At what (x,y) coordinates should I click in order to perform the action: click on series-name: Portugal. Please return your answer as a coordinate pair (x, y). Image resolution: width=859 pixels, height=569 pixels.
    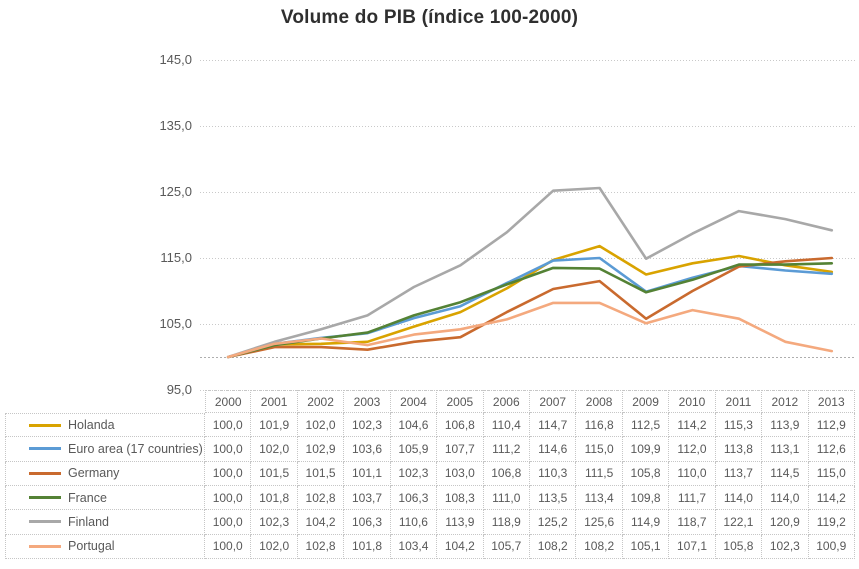
    Looking at the image, I should click on (91, 546).